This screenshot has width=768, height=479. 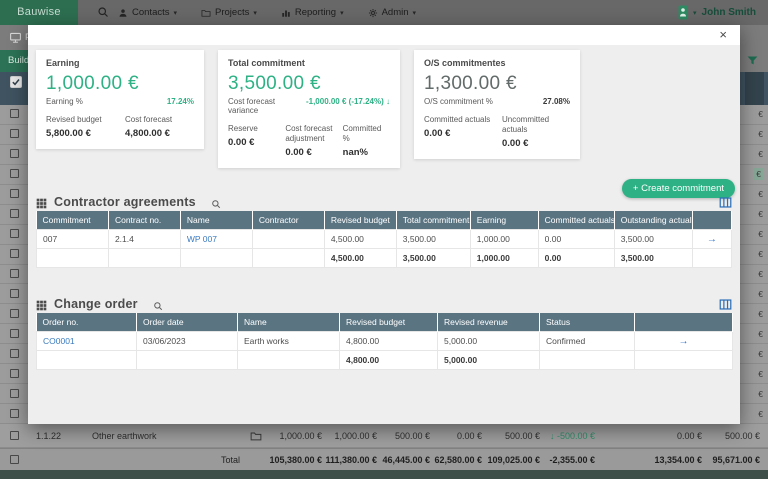 What do you see at coordinates (267, 12) in the screenshot?
I see `nav-items: Contacts ▾ Projects ▾ Reporting ▾ Admin ▾` at bounding box center [267, 12].